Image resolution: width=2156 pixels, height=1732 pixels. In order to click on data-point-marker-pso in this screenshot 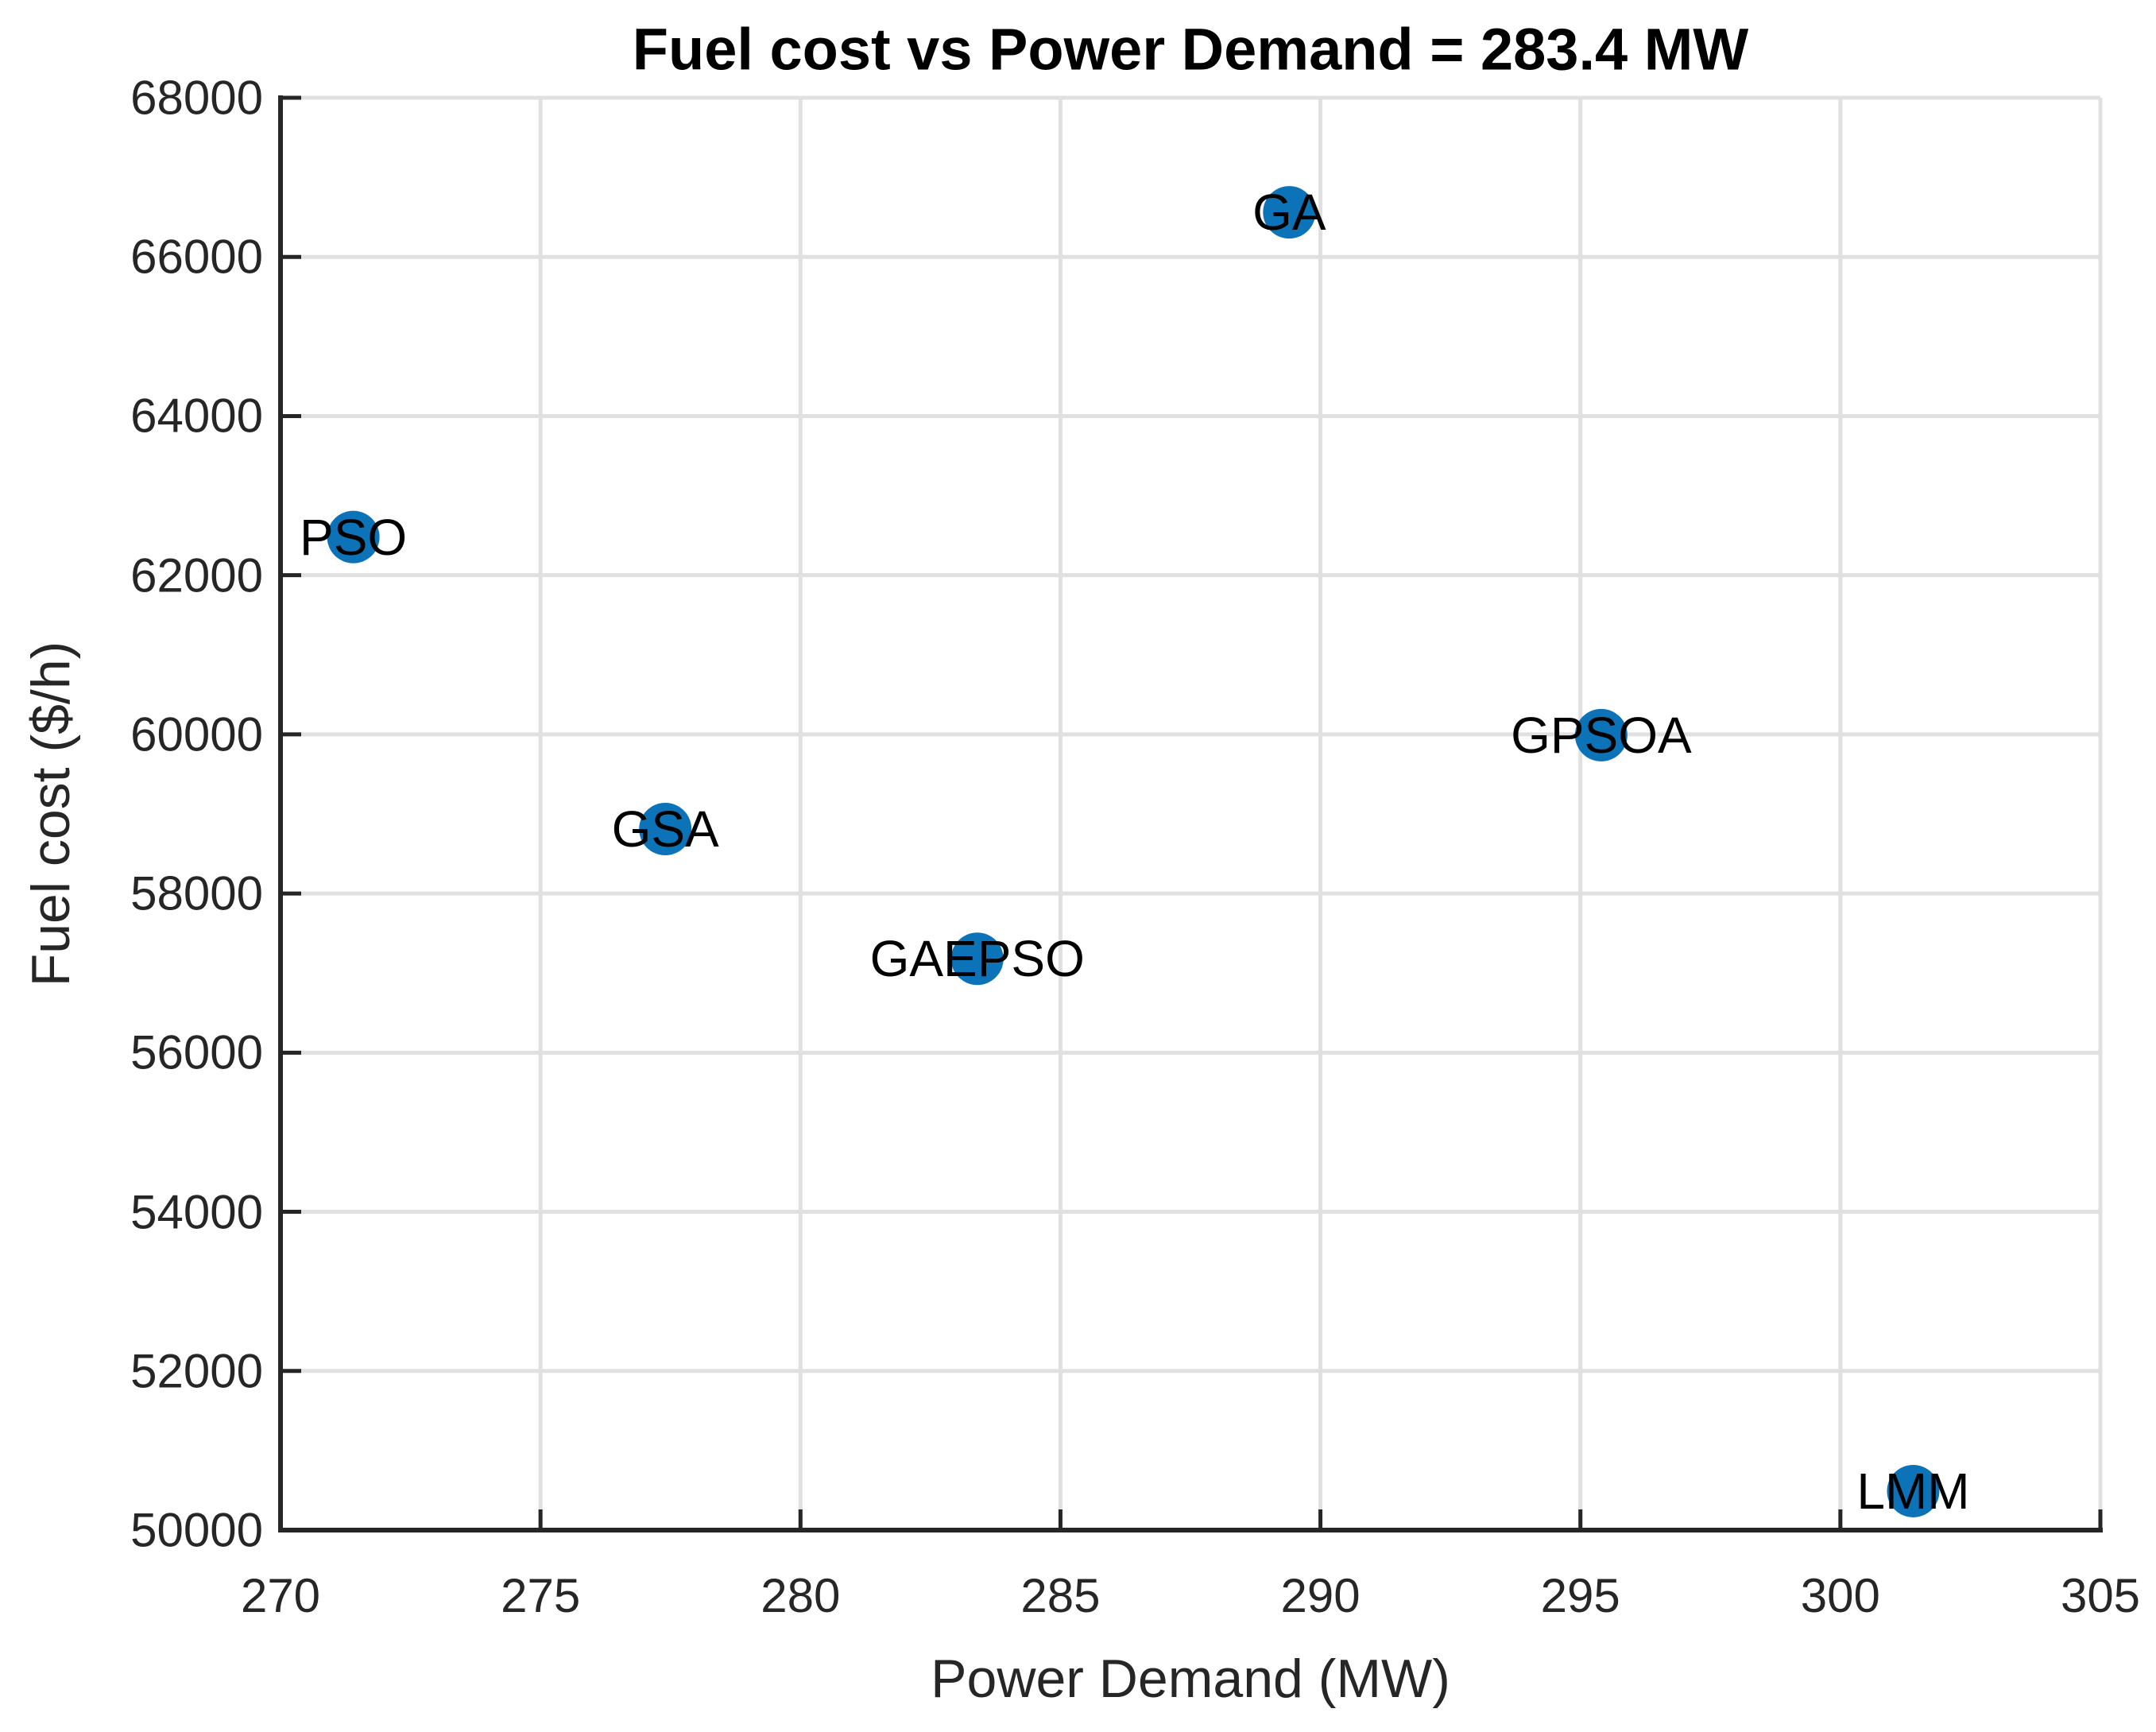, I will do `click(353, 537)`.